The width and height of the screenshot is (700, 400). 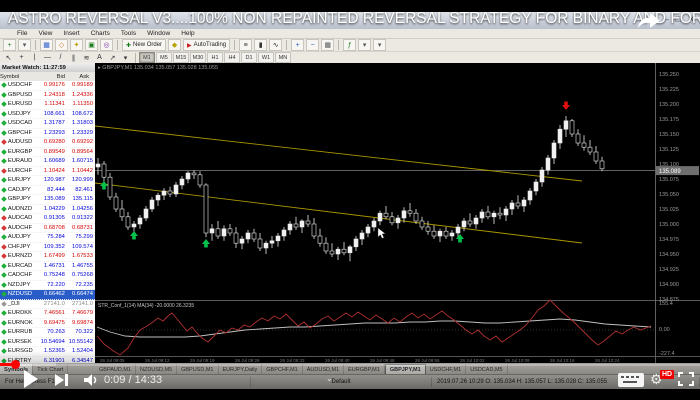 What do you see at coordinates (19, 237) in the screenshot?
I see `symbol-cell: AUDJPY` at bounding box center [19, 237].